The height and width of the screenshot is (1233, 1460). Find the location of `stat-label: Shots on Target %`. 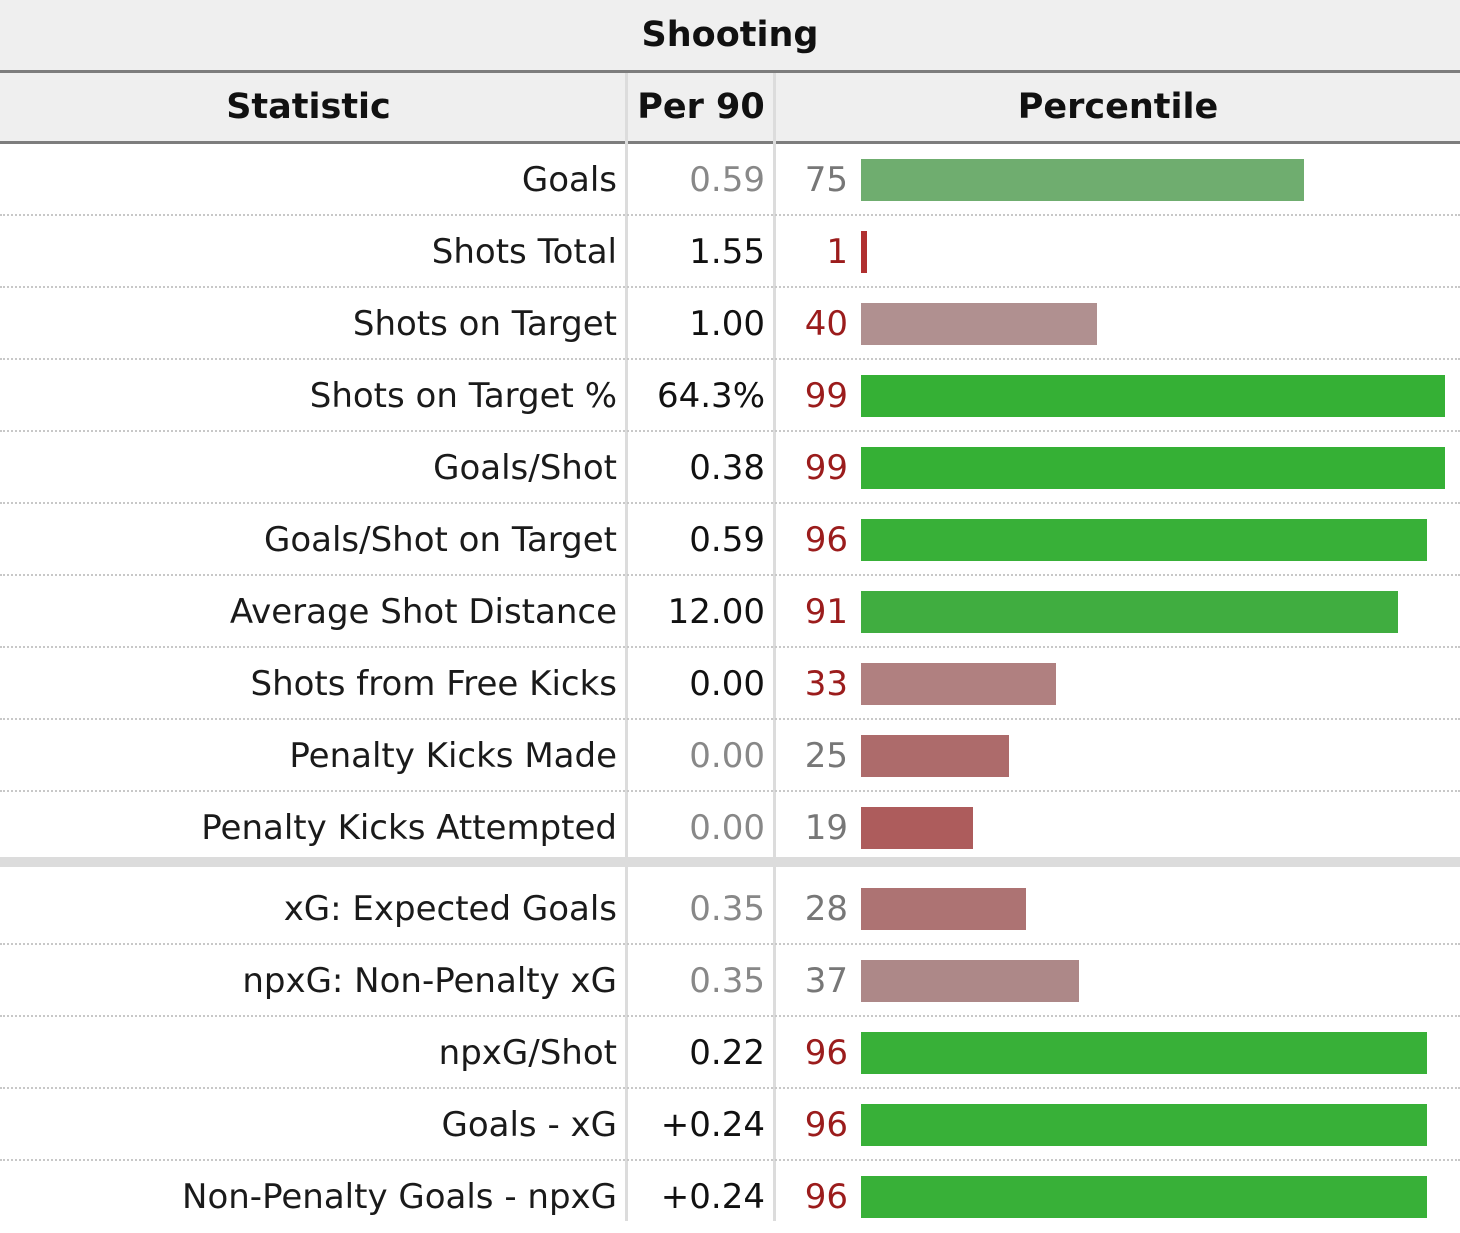

stat-label: Shots on Target % is located at coordinates (463, 396).